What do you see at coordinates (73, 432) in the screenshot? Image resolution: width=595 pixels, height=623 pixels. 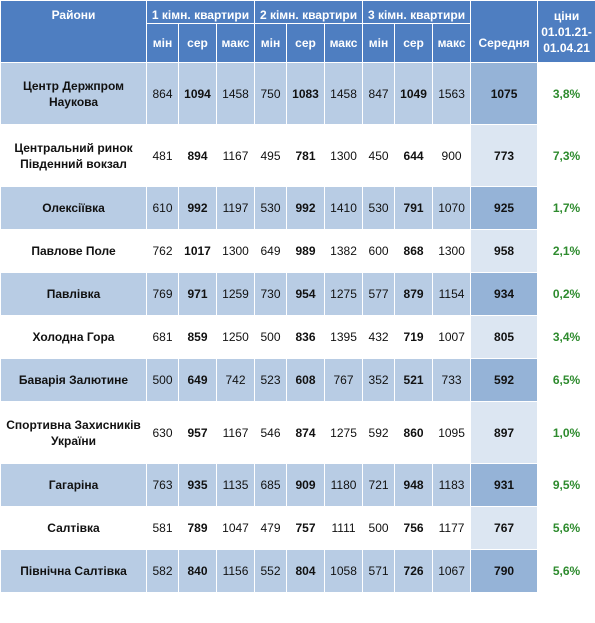 I see `district-name: Спортивна Захисників України` at bounding box center [73, 432].